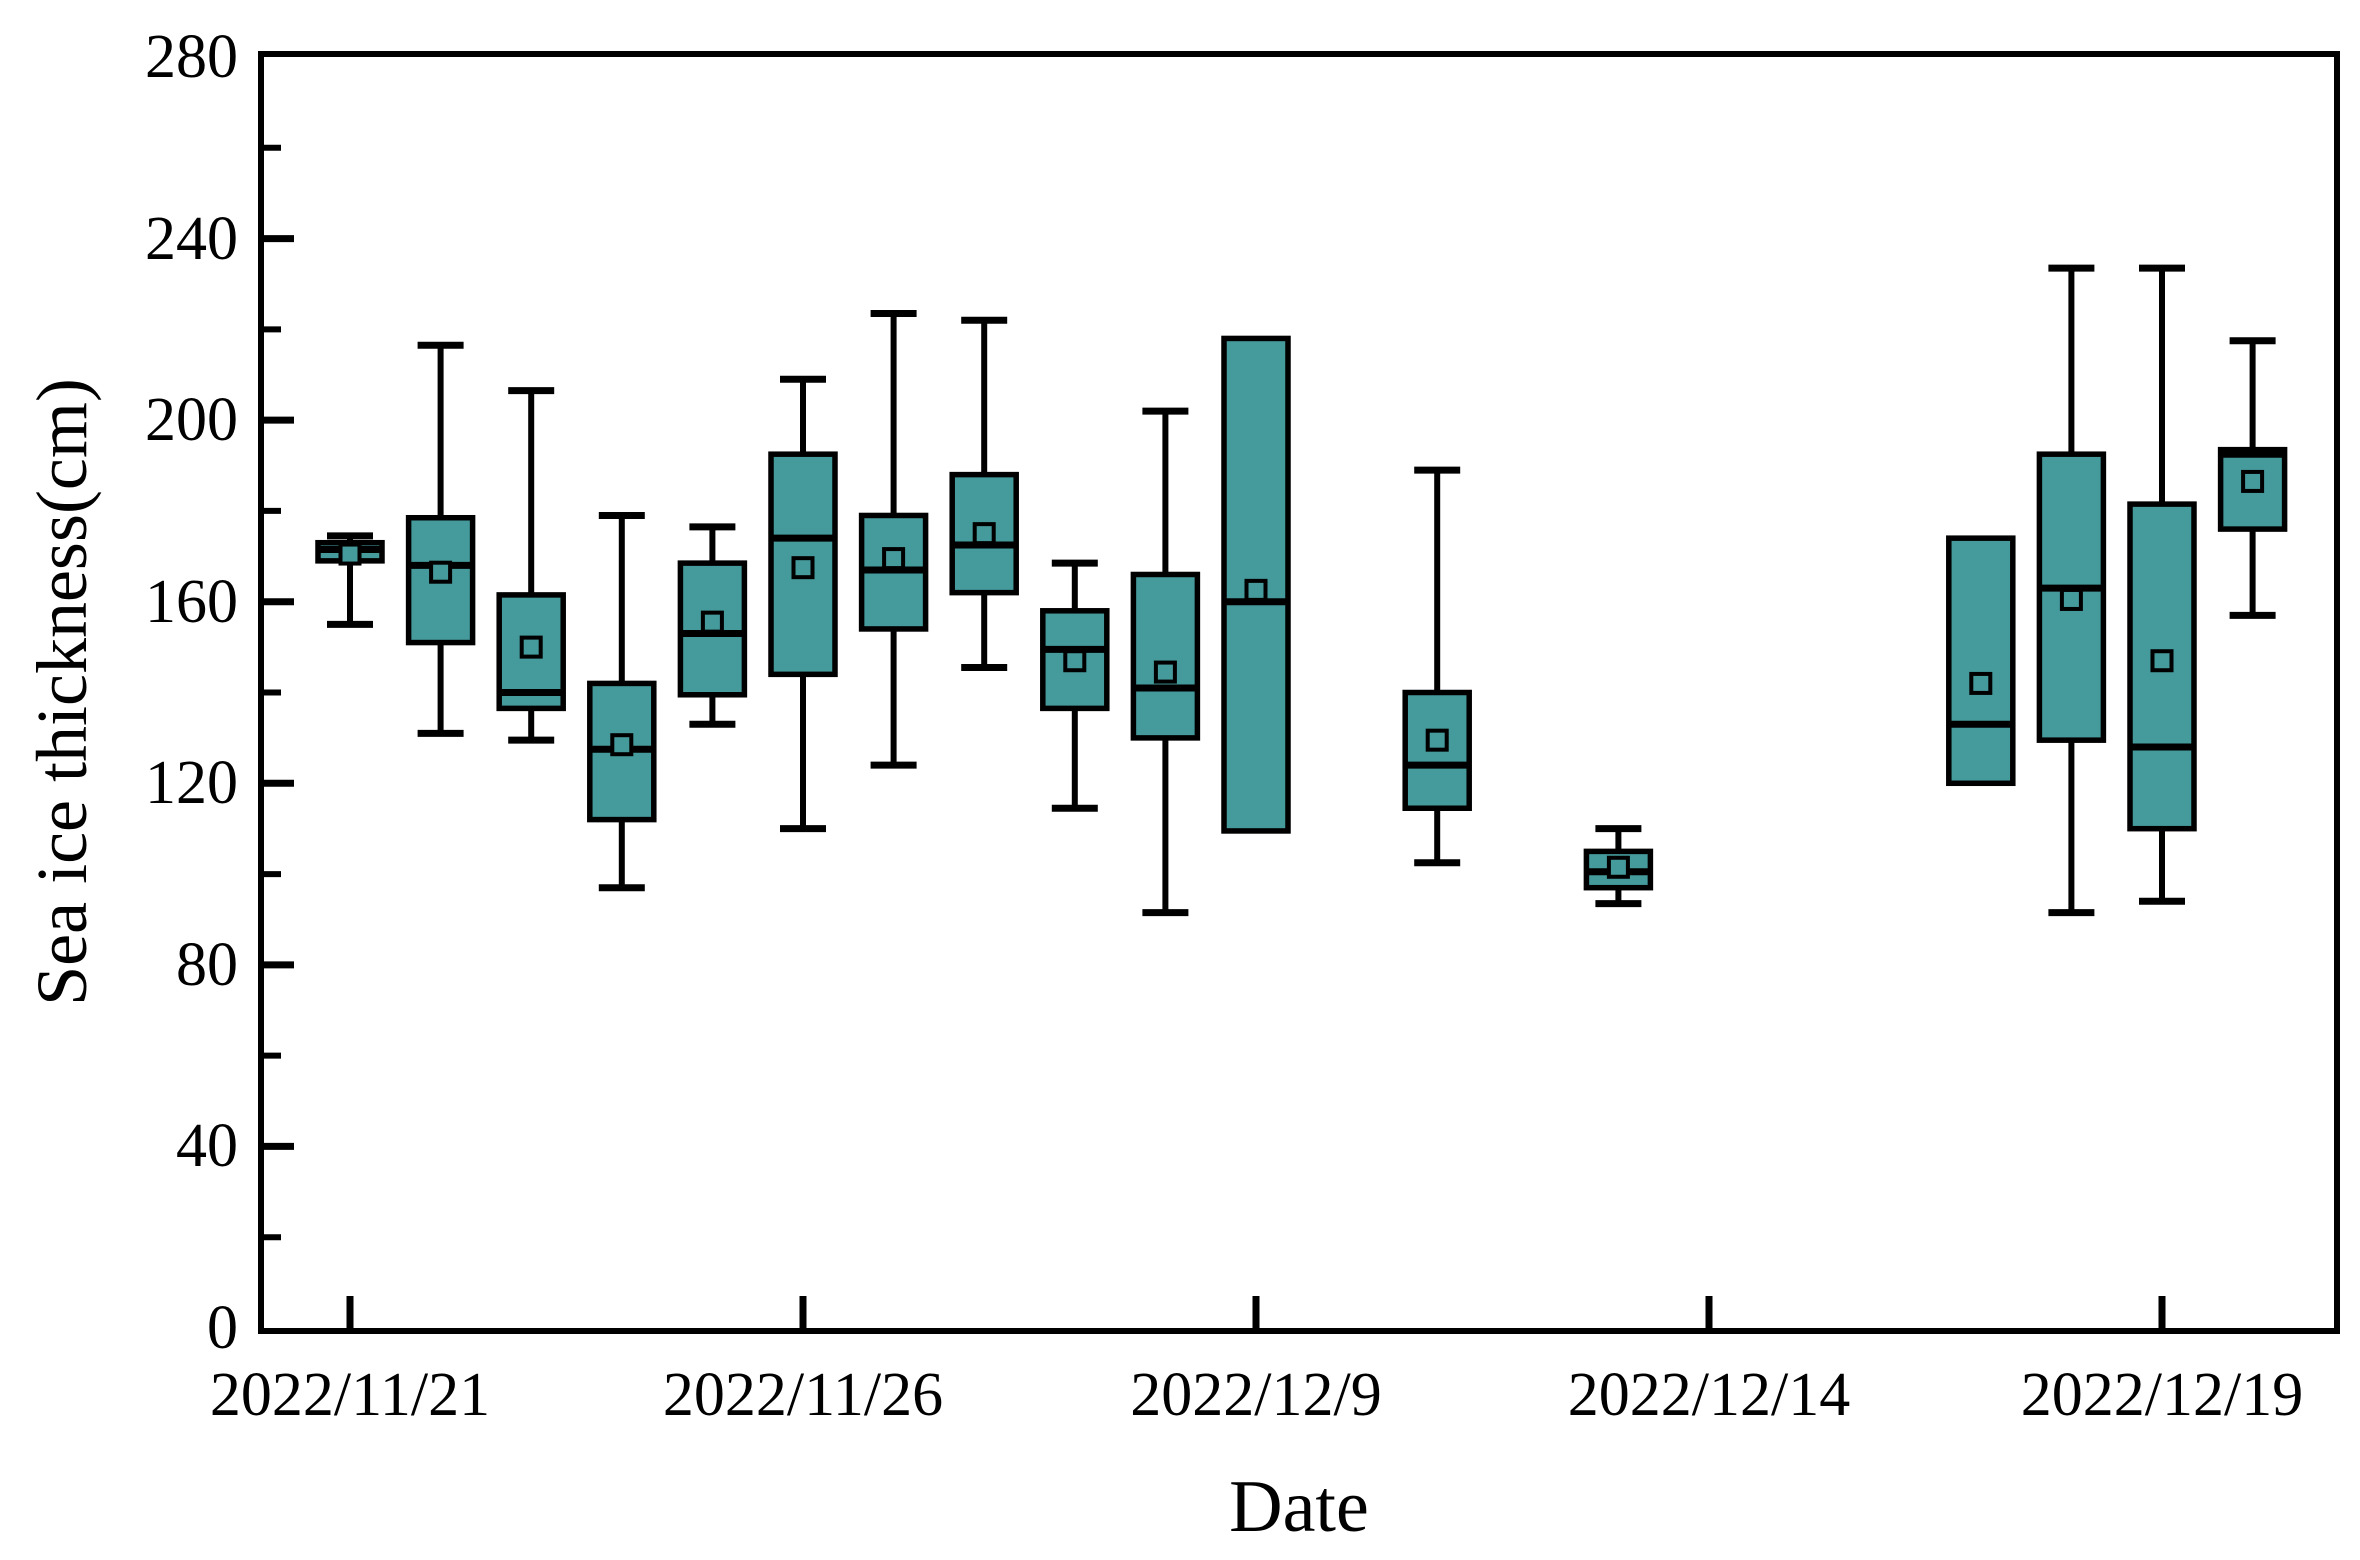 The height and width of the screenshot is (1560, 2360). What do you see at coordinates (350, 1395) in the screenshot?
I see `x-tick-label: 2022/11/21` at bounding box center [350, 1395].